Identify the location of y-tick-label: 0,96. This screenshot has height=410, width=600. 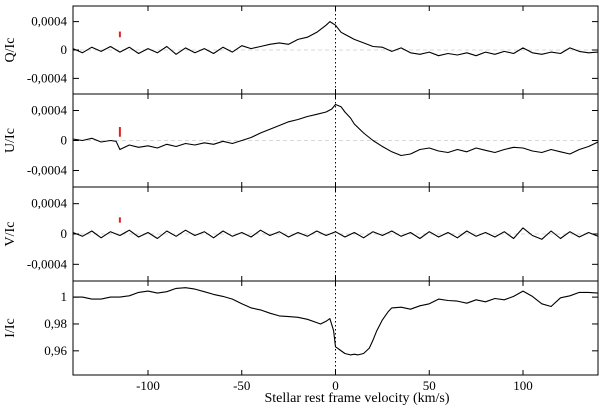
(55, 350).